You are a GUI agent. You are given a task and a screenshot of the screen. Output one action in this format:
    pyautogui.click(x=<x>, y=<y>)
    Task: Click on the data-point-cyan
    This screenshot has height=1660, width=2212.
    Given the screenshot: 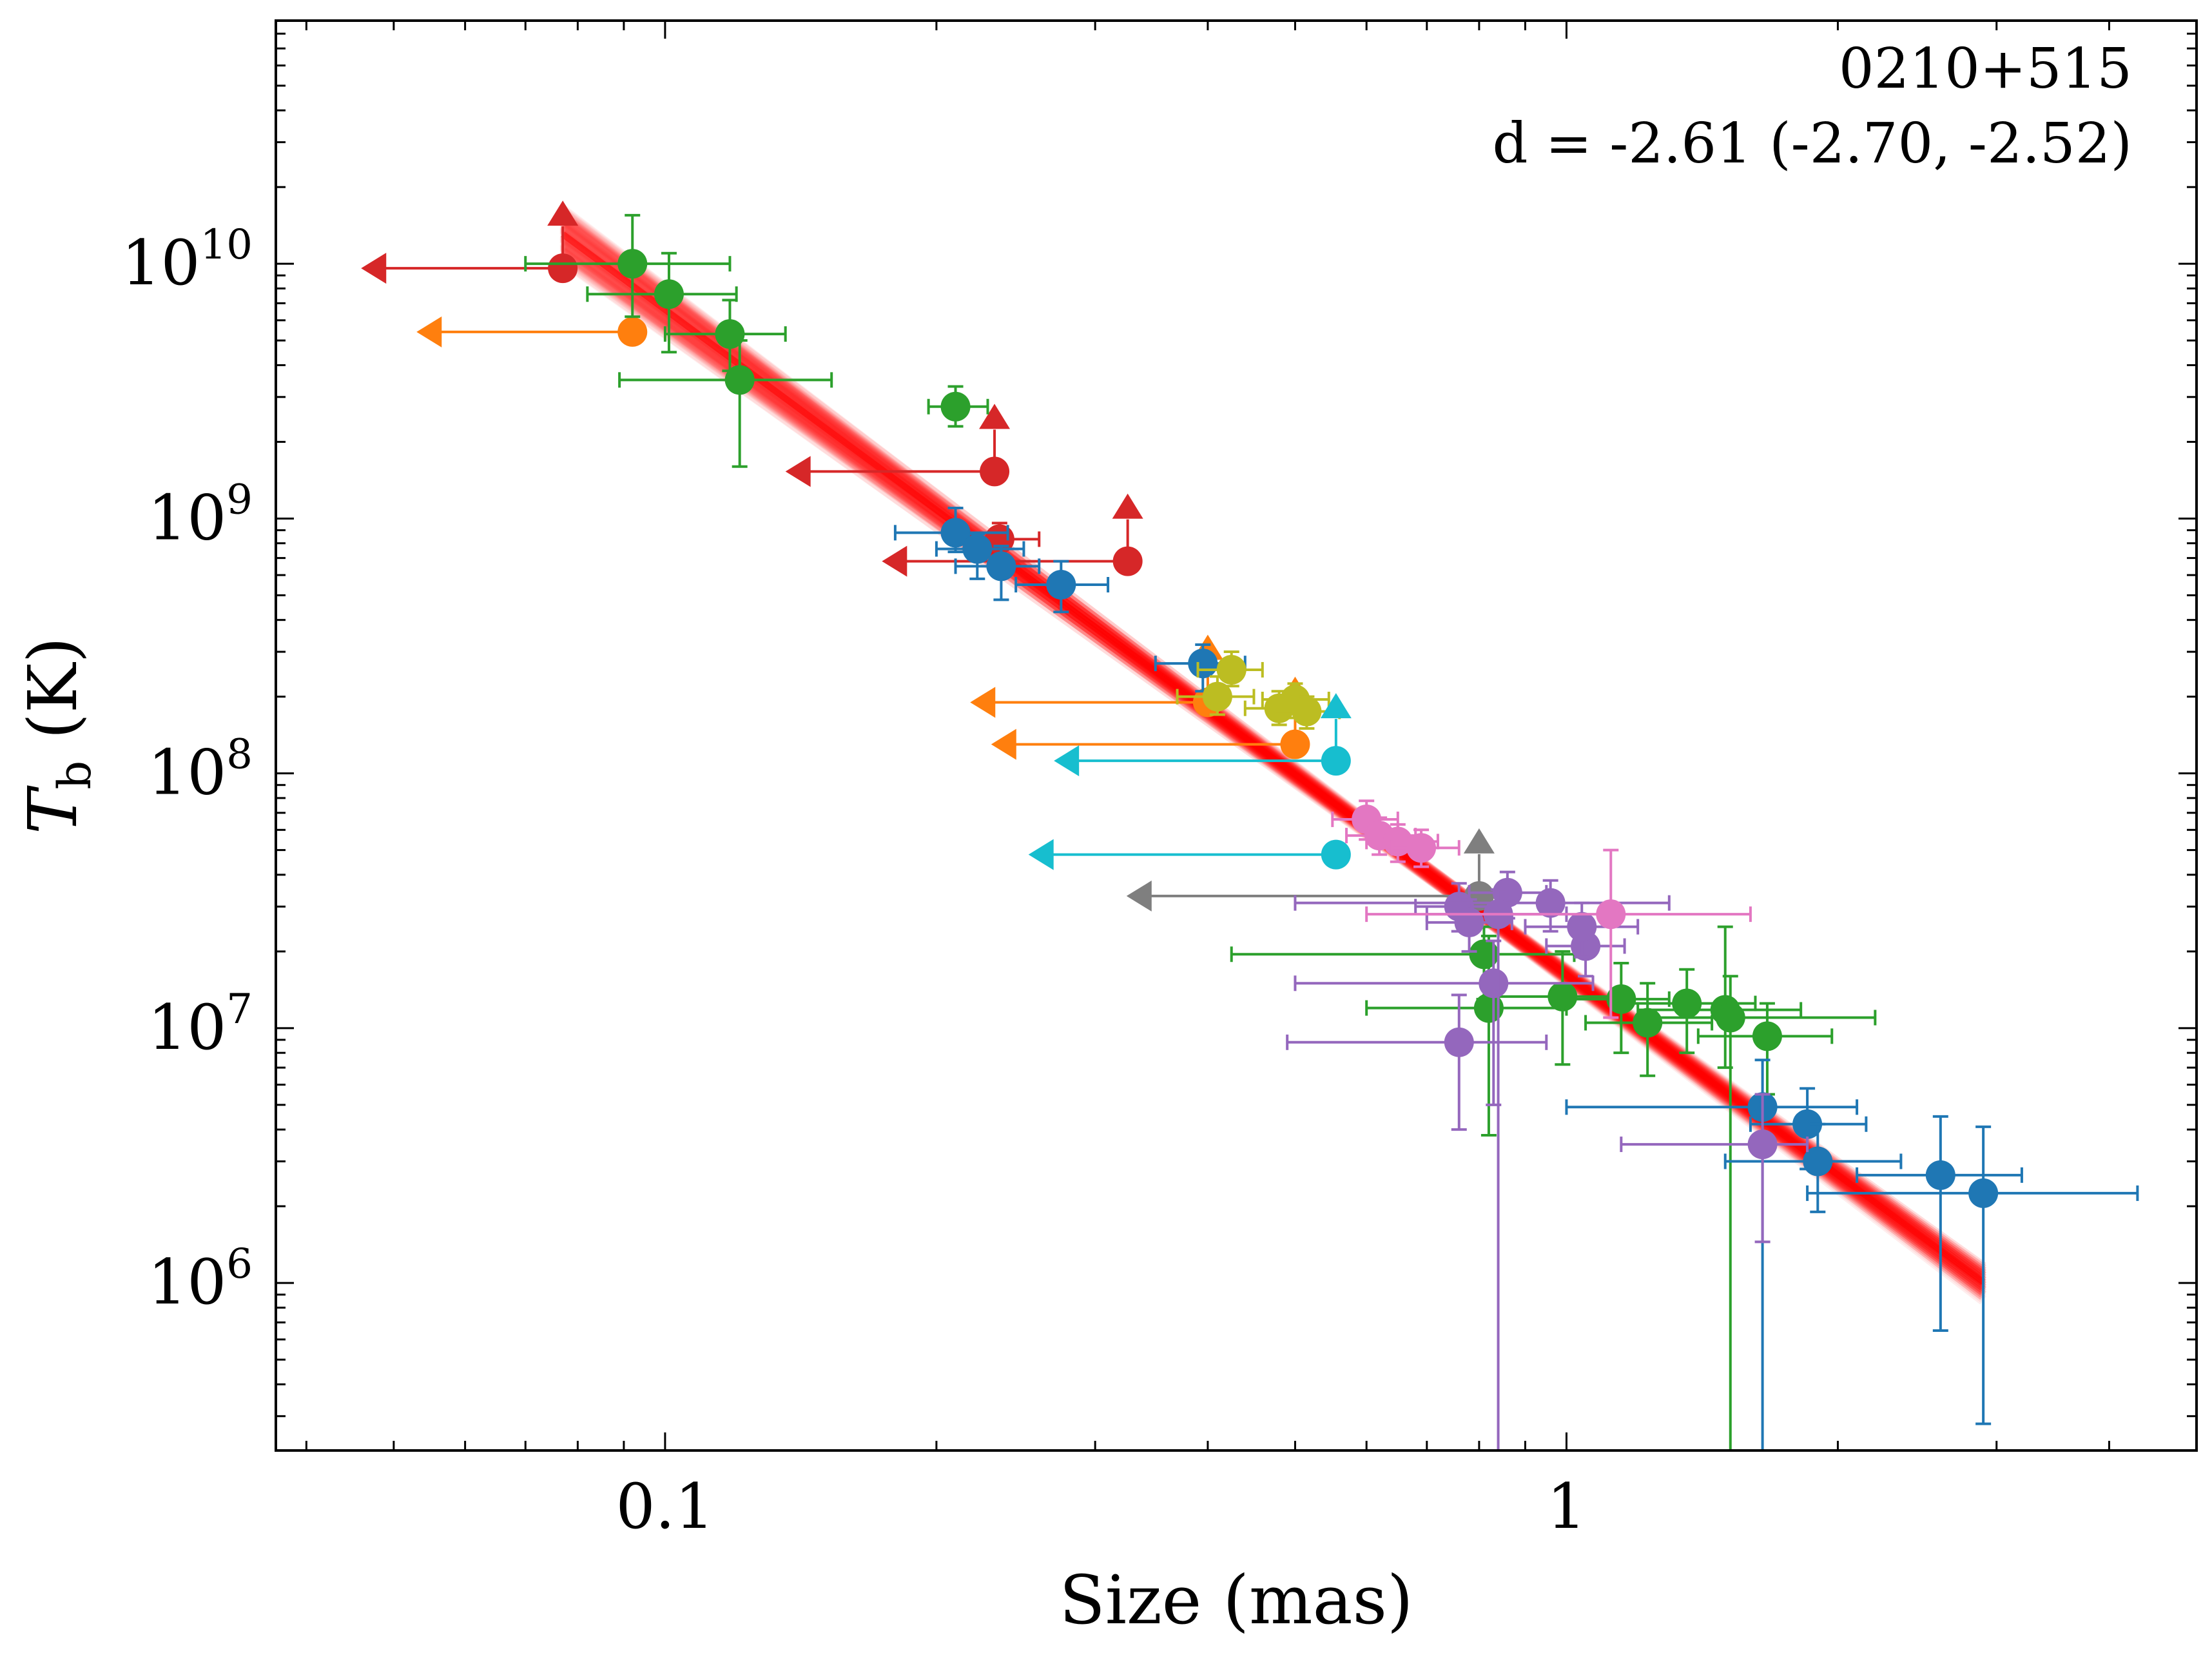 What is the action you would take?
    pyautogui.click(x=1203, y=735)
    